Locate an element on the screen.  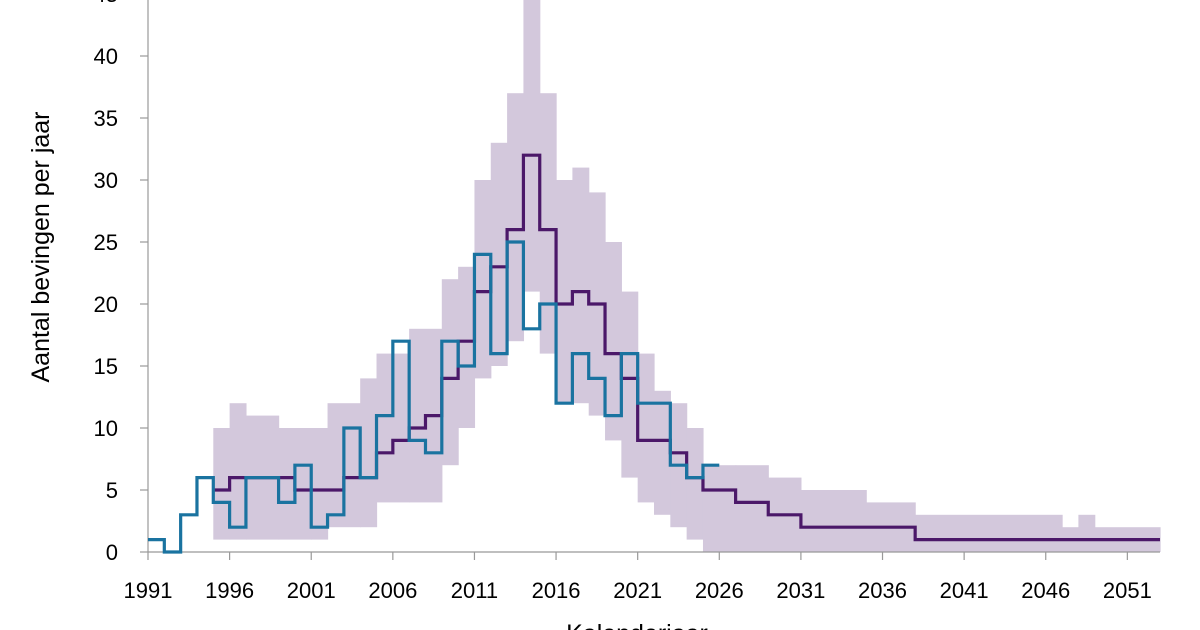
y-tick-label: 40 is located at coordinates (106, 56).